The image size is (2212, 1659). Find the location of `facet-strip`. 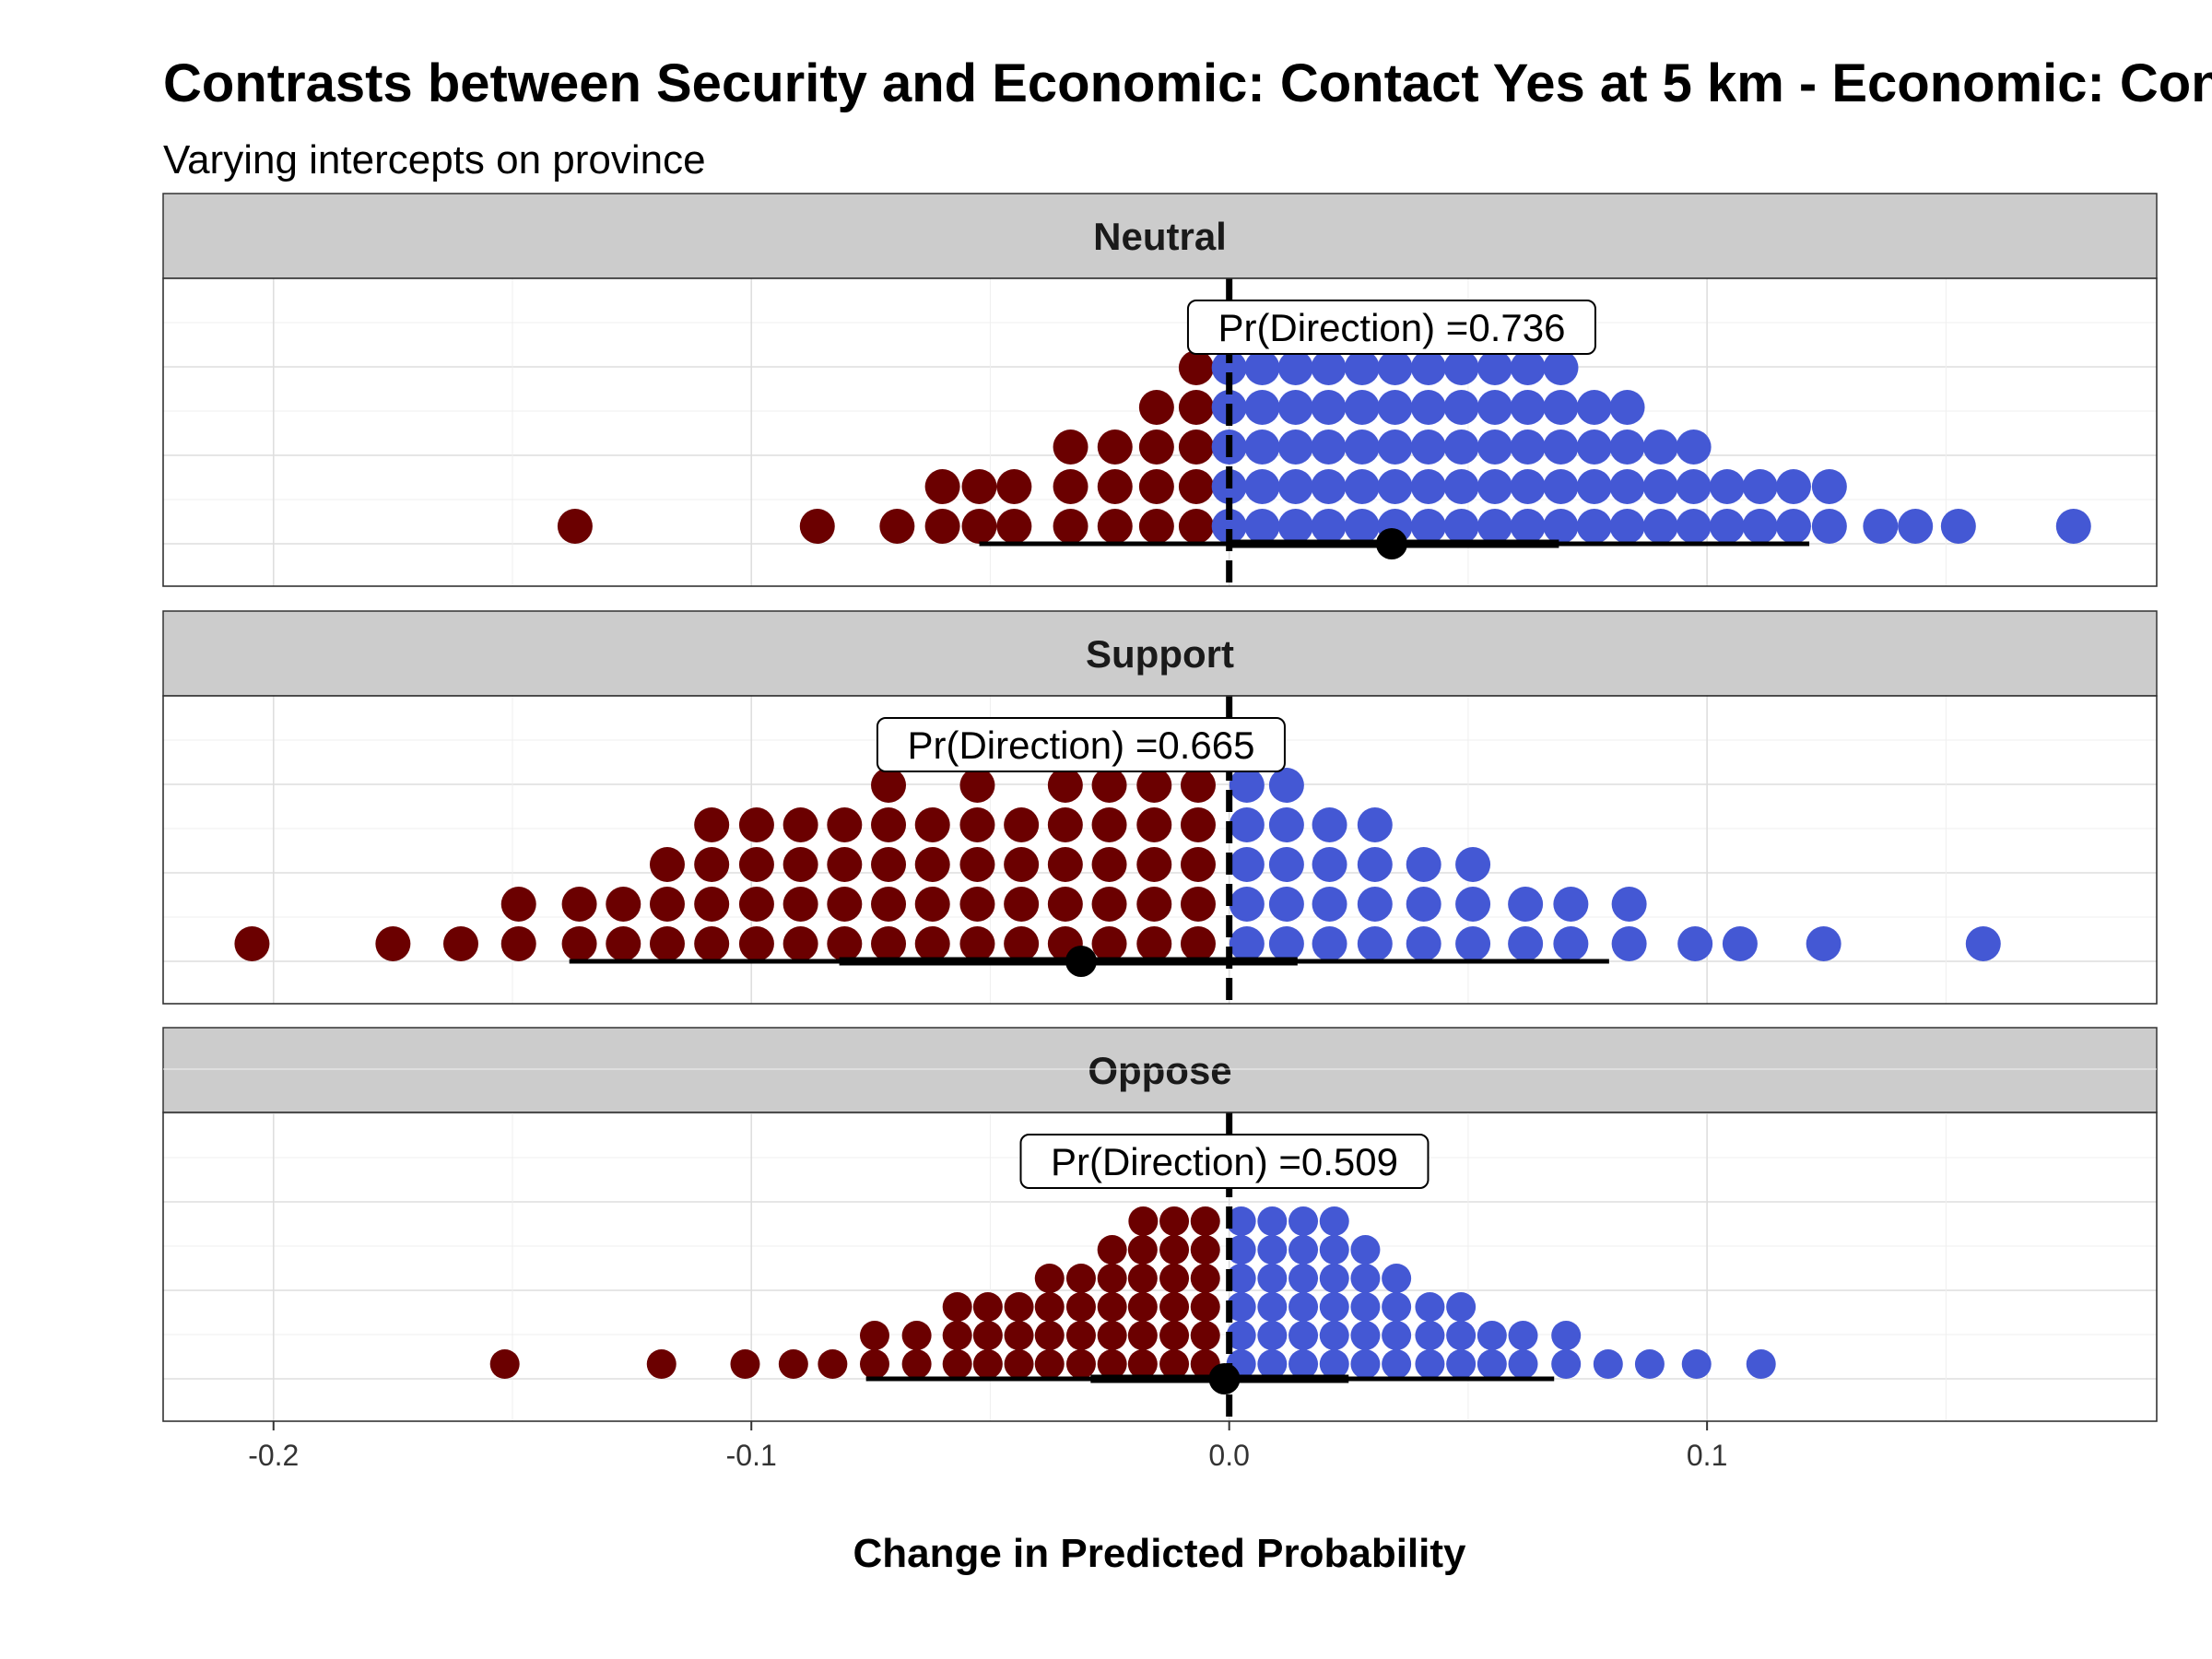

facet-strip is located at coordinates (1160, 653).